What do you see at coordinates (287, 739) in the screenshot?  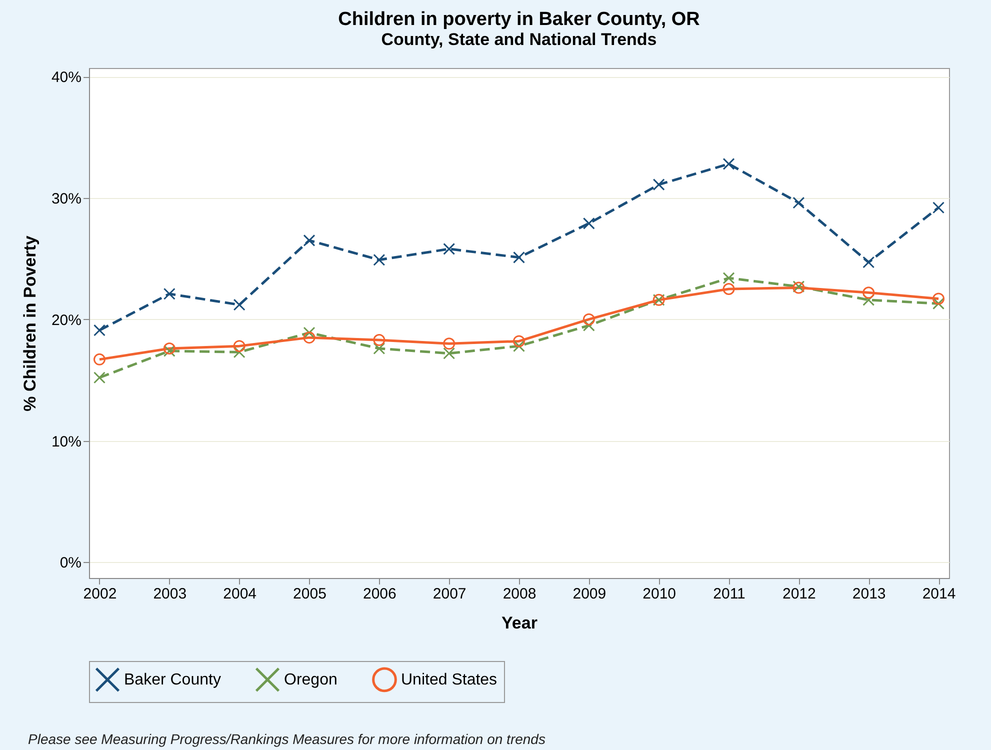 I see `text: Please see Measuring Progress/Rankings Measures for more information on trends` at bounding box center [287, 739].